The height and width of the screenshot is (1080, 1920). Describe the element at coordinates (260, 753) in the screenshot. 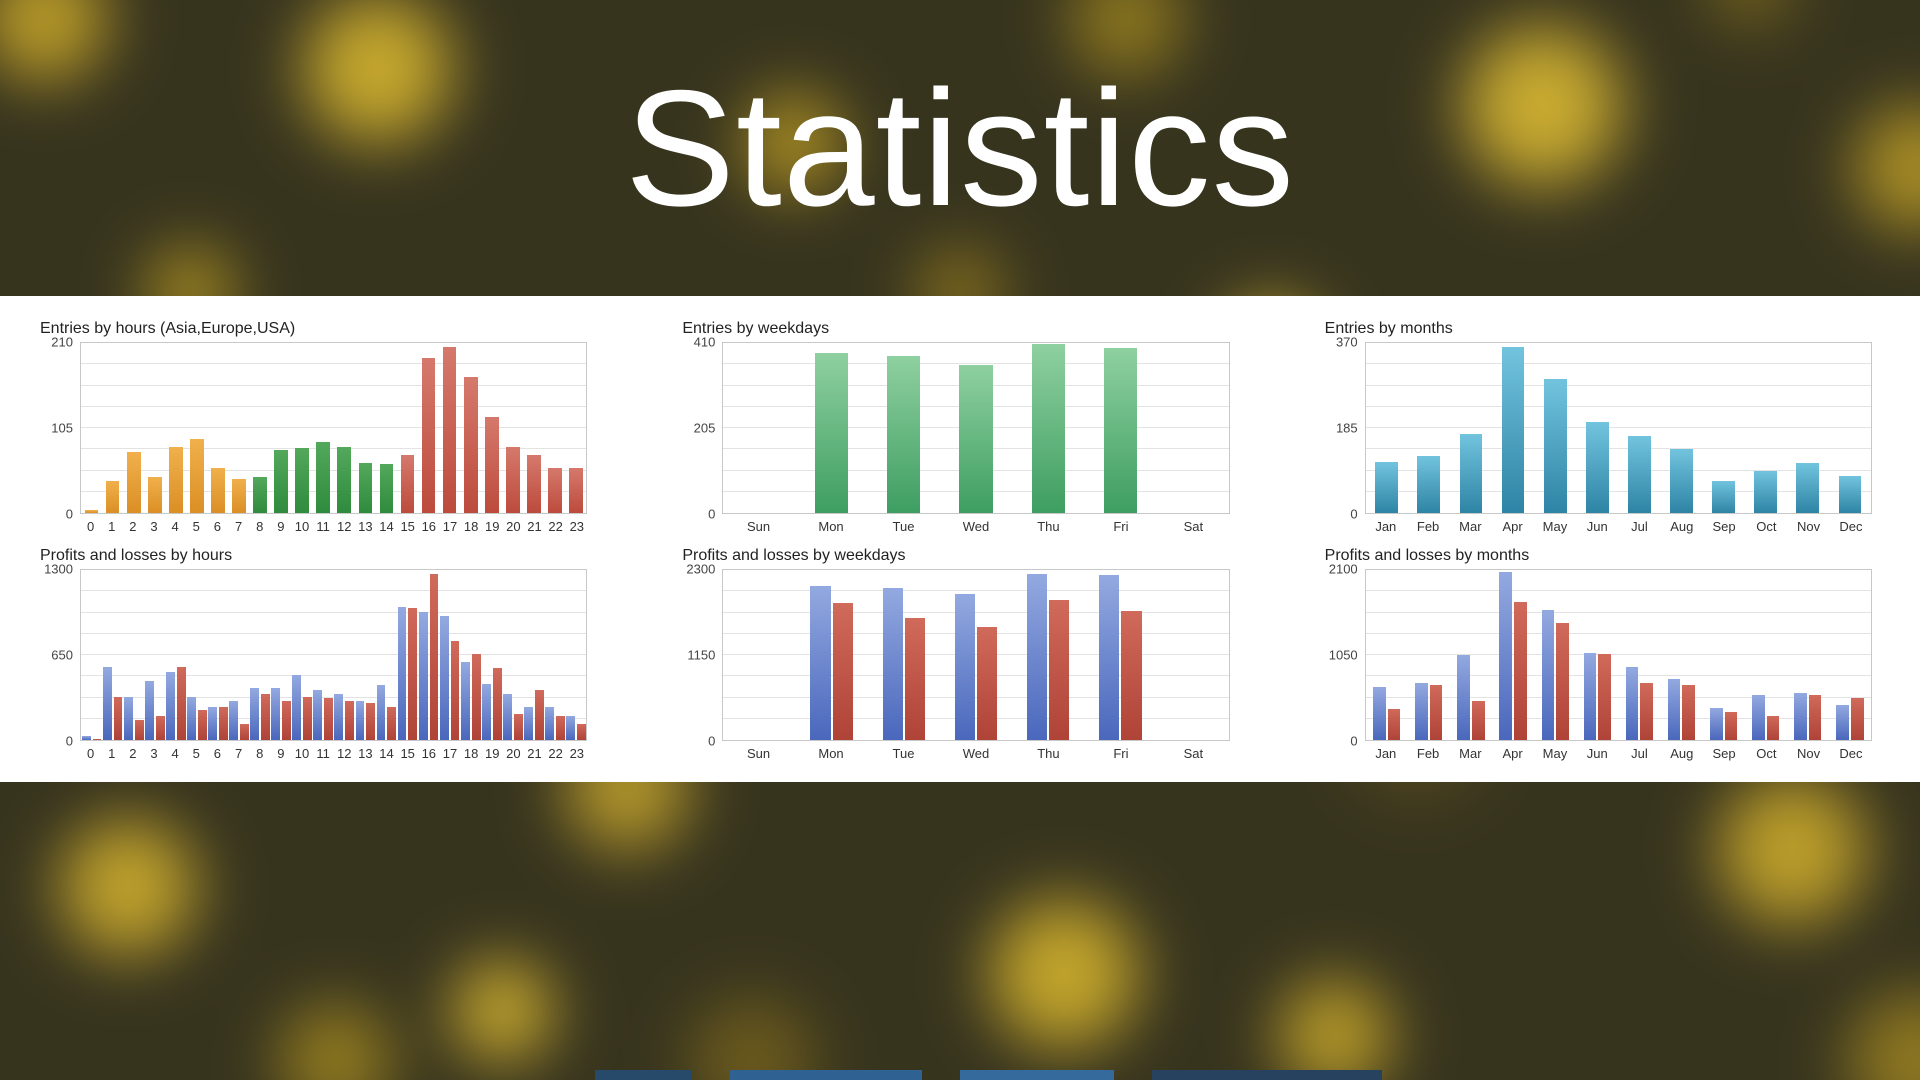

I see `x-tick-label: 8` at that location.